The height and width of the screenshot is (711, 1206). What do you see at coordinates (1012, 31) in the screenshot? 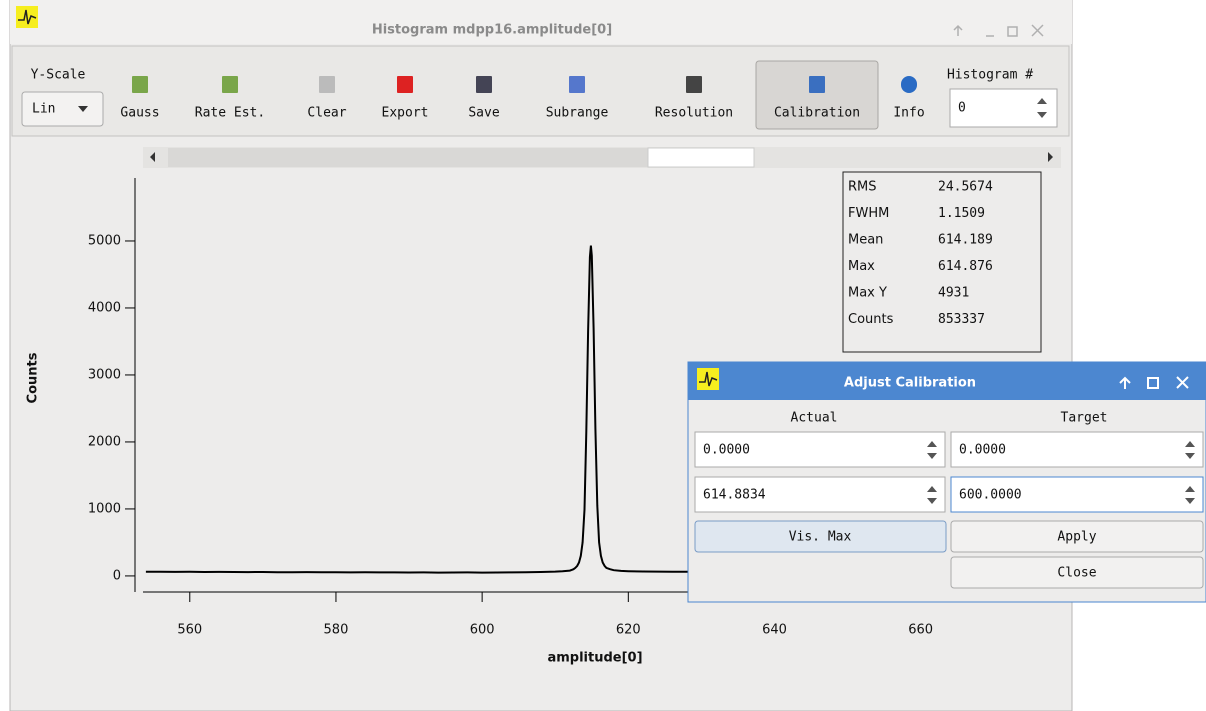
I see `maximize-button` at bounding box center [1012, 31].